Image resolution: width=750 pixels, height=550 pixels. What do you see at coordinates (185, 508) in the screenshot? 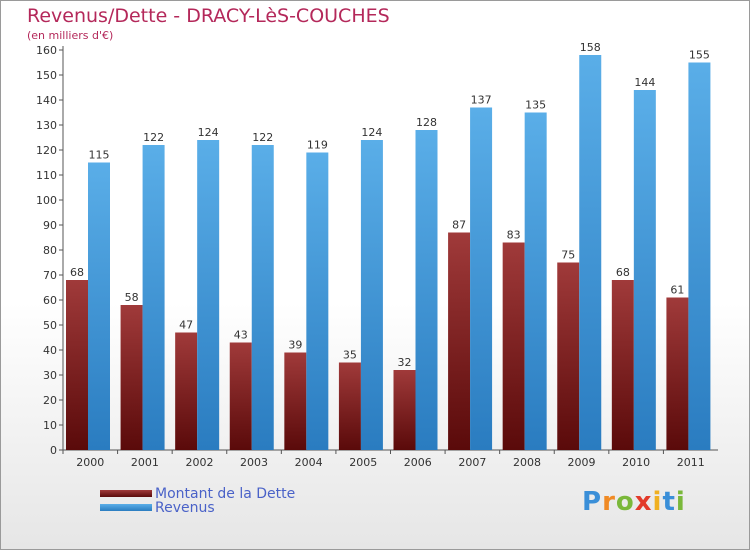
I see `legend-label-revenue: Revenus` at bounding box center [185, 508].